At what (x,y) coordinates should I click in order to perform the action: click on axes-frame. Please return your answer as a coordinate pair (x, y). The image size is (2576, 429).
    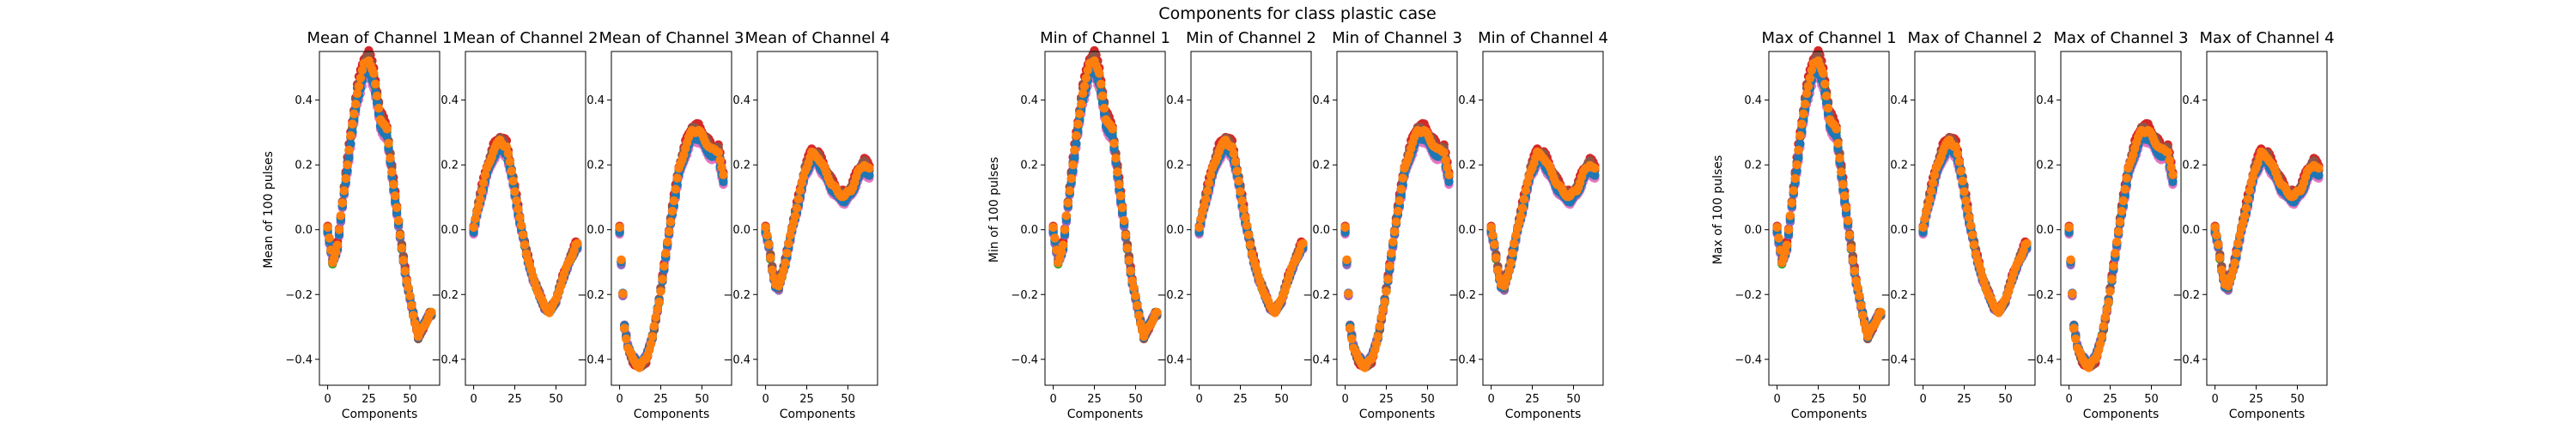
    Looking at the image, I should click on (1975, 218).